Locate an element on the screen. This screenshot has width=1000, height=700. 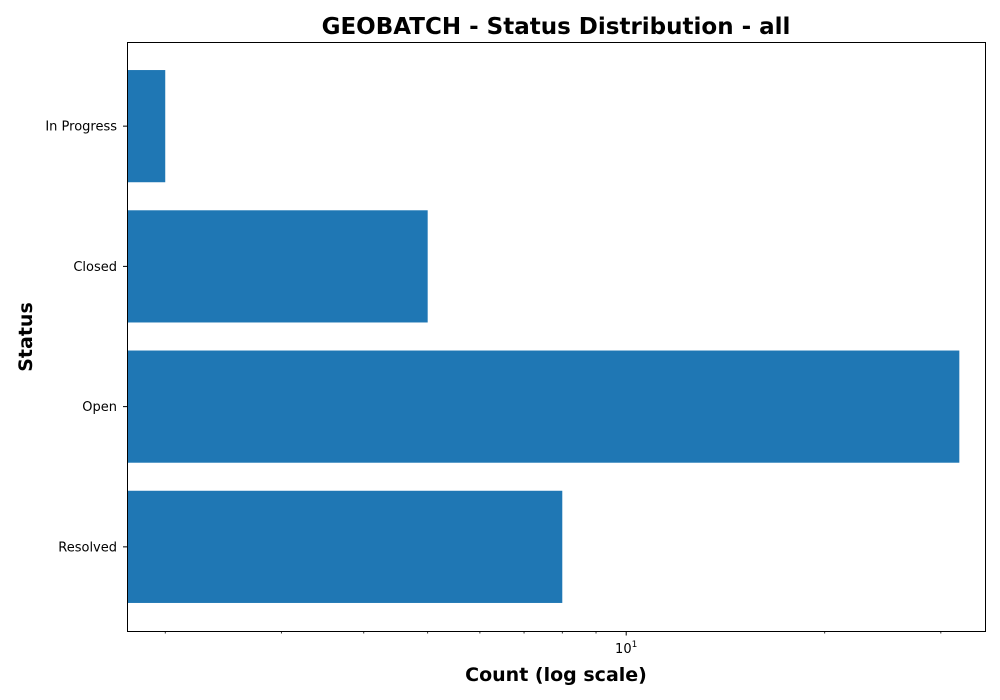
y-axis-label: Status is located at coordinates (26, 337).